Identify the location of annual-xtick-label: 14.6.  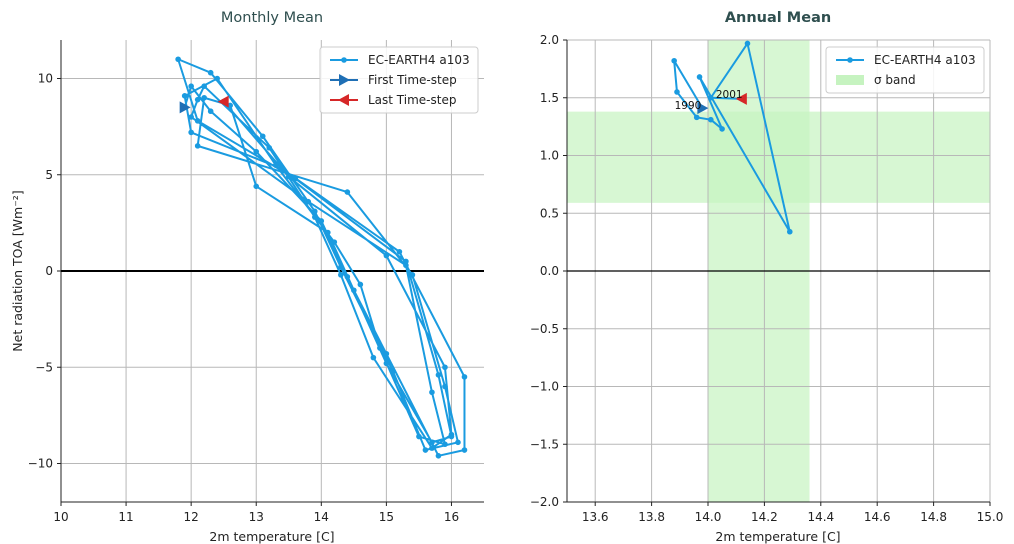
(877, 517).